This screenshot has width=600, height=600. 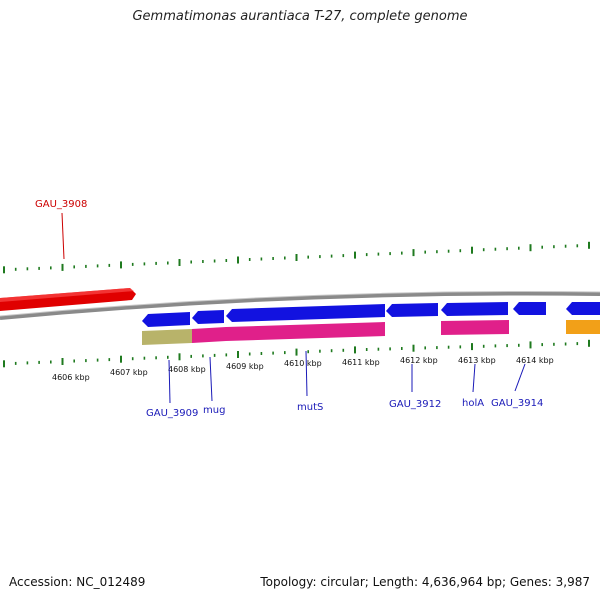 What do you see at coordinates (583, 308) in the screenshot?
I see `gene-arrow-next` at bounding box center [583, 308].